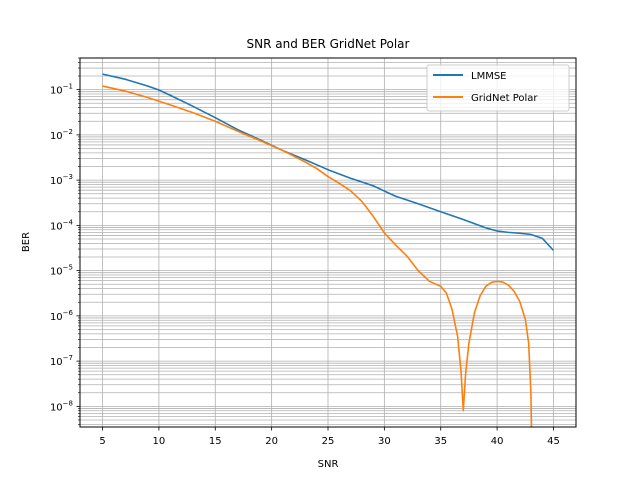 The height and width of the screenshot is (480, 640). What do you see at coordinates (62, 316) in the screenshot?
I see `y-tick-label: 10⁻⁶` at bounding box center [62, 316].